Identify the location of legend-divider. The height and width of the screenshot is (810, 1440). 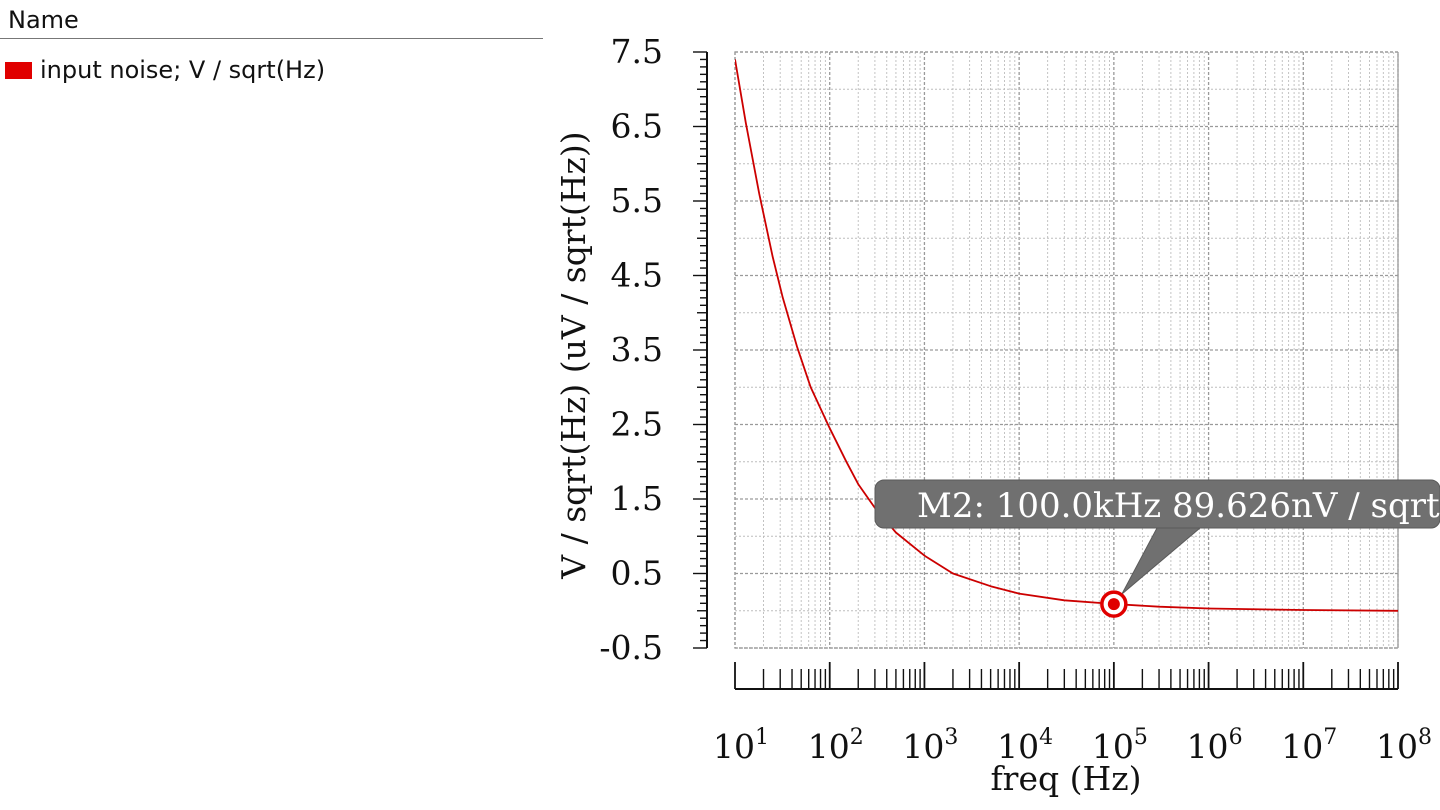
(271, 38).